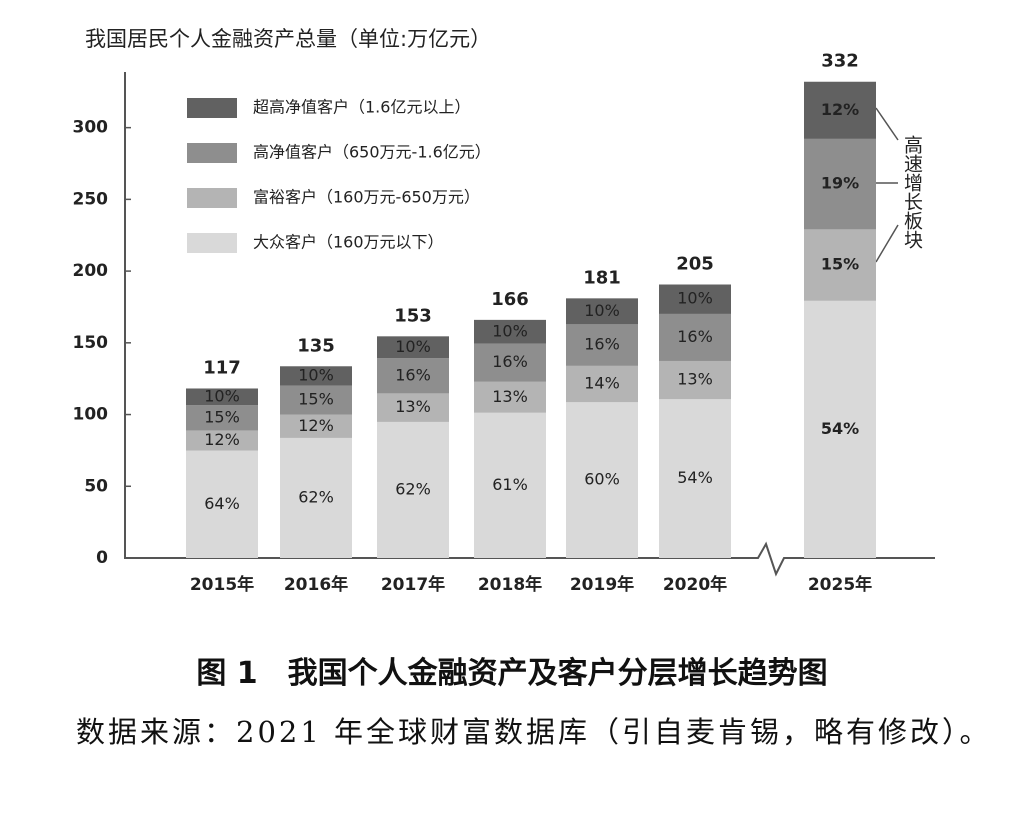 This screenshot has width=1024, height=828. I want to click on annotation-lines, so click(887, 185).